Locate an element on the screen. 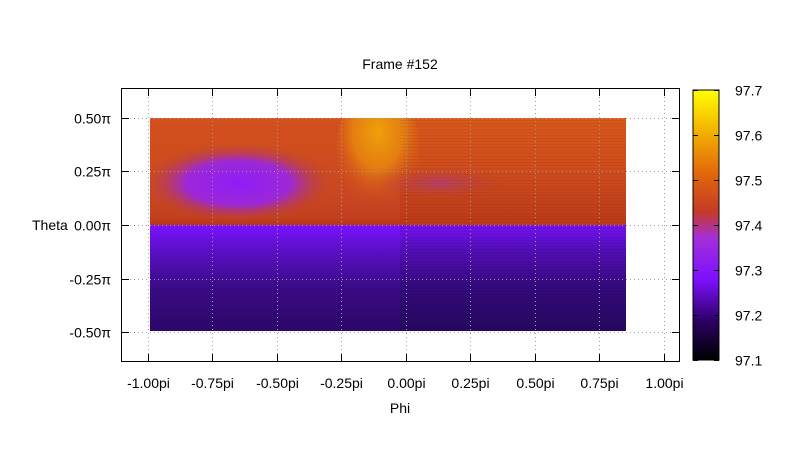 The image size is (800, 450). colorbar-tick-label: 97.2 is located at coordinates (748, 316).